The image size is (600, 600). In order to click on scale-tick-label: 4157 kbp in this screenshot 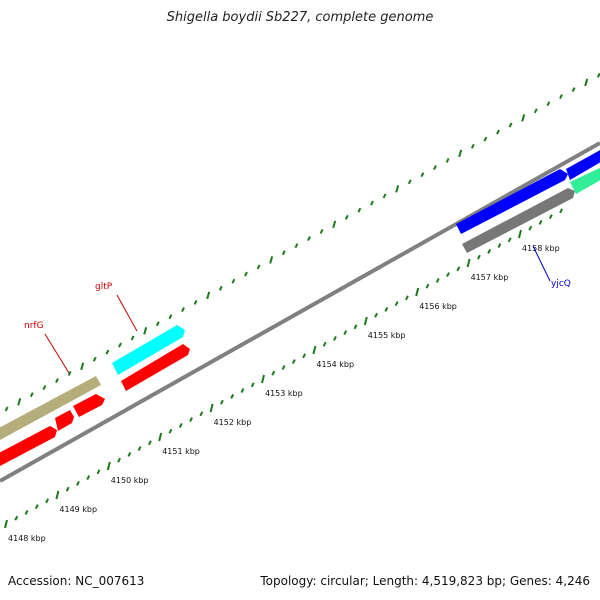, I will do `click(490, 277)`.